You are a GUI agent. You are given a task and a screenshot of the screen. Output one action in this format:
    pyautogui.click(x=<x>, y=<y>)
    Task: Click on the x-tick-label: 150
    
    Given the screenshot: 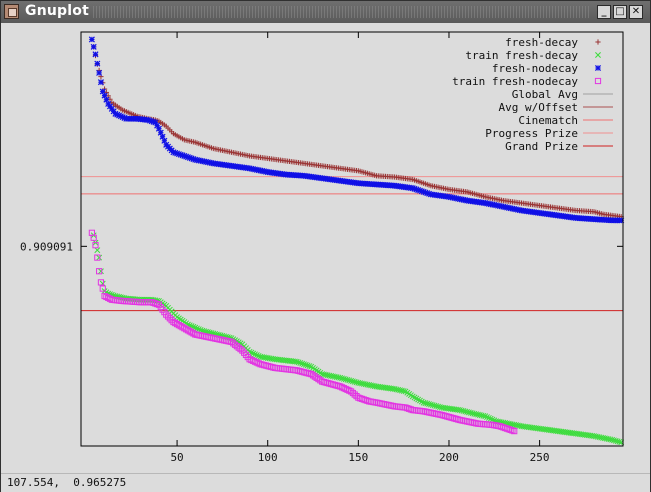 What is the action you would take?
    pyautogui.click(x=358, y=457)
    